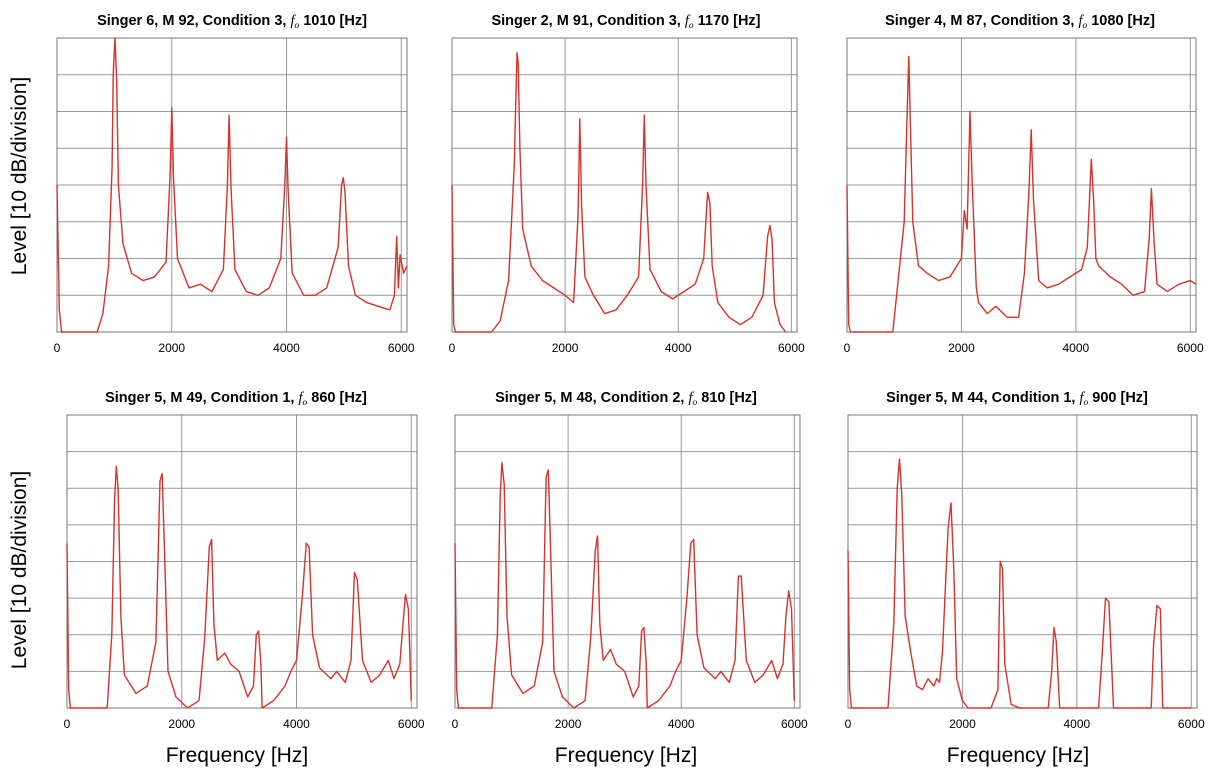 The width and height of the screenshot is (1214, 781). What do you see at coordinates (237, 755) in the screenshot?
I see `x-axis-label-left: Frequency [Hz]` at bounding box center [237, 755].